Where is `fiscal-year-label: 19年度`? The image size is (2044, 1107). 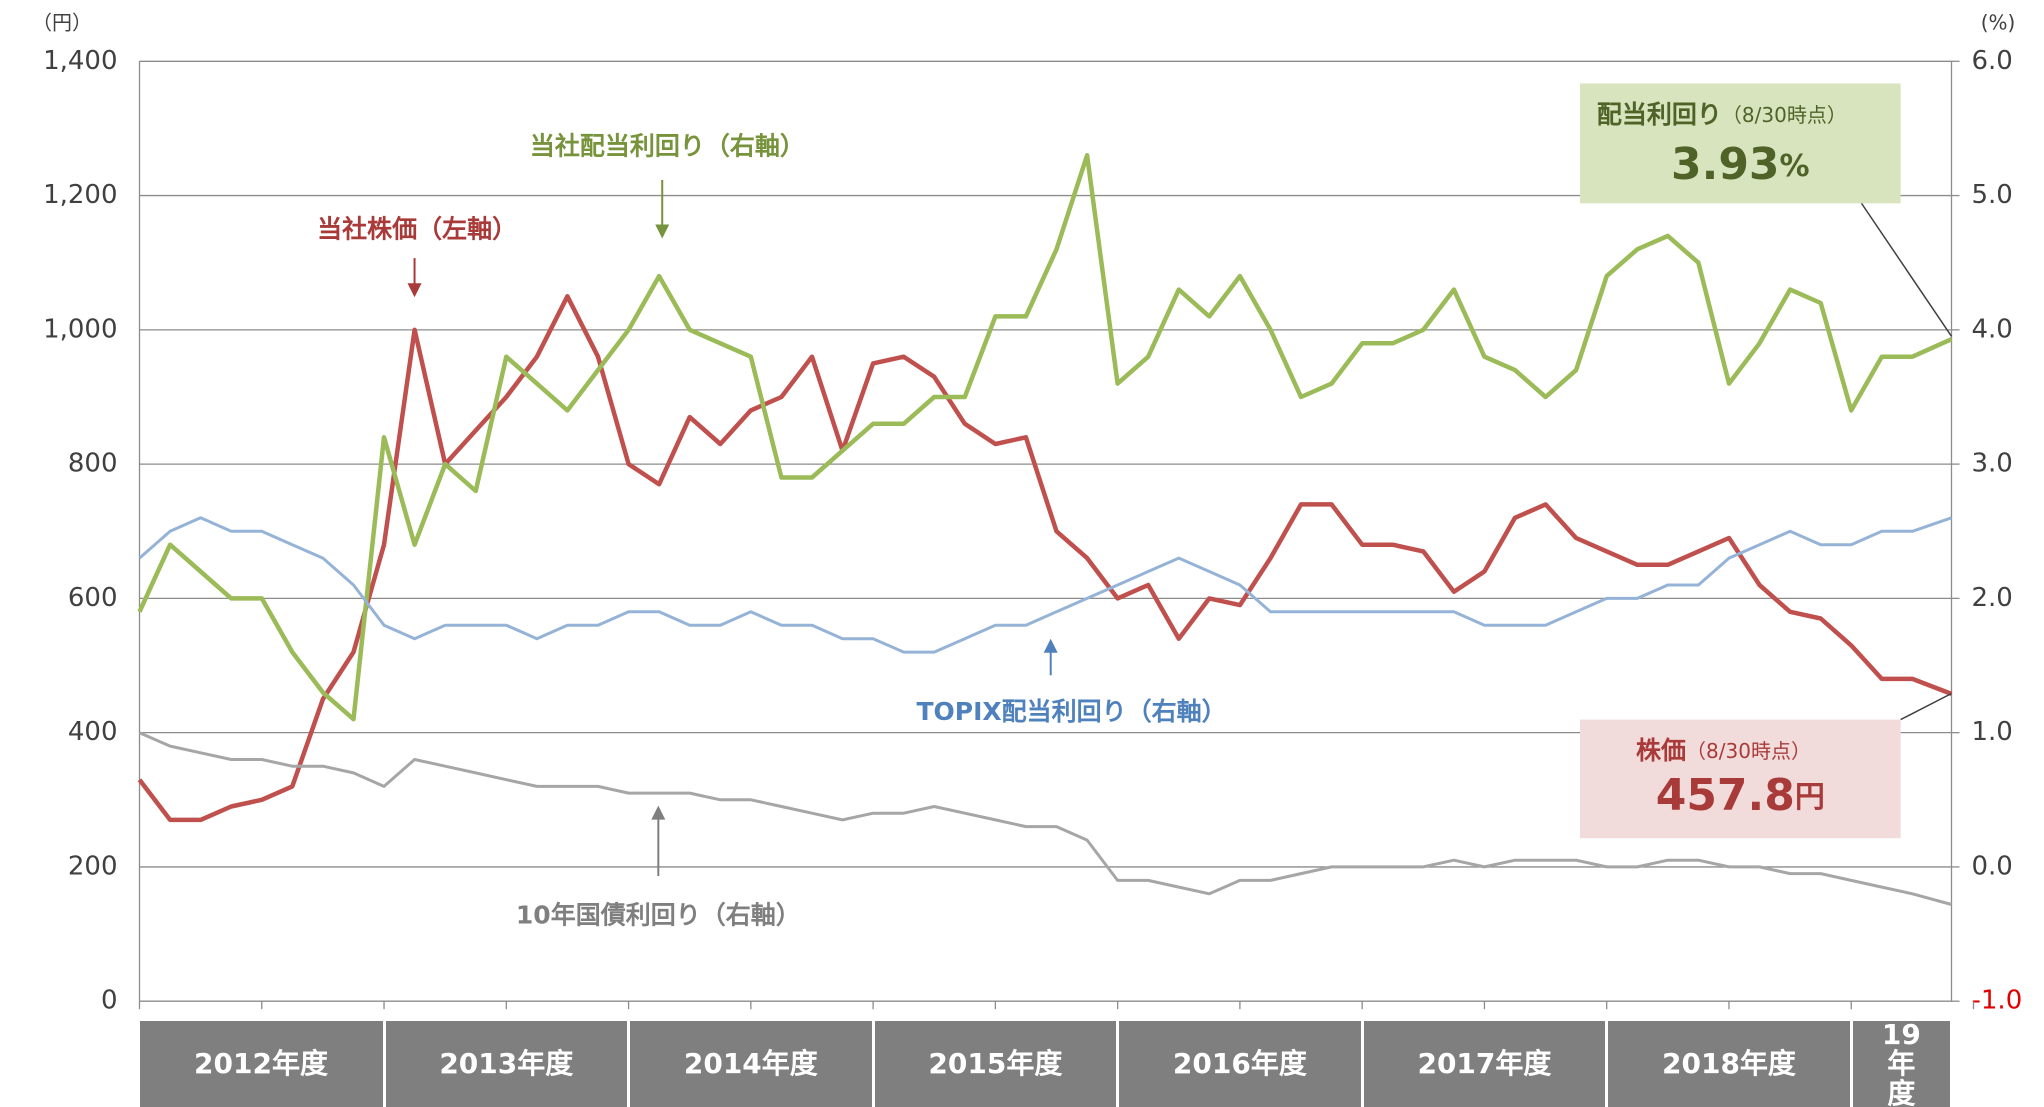
fiscal-year-label: 19年度 is located at coordinates (1901, 1062).